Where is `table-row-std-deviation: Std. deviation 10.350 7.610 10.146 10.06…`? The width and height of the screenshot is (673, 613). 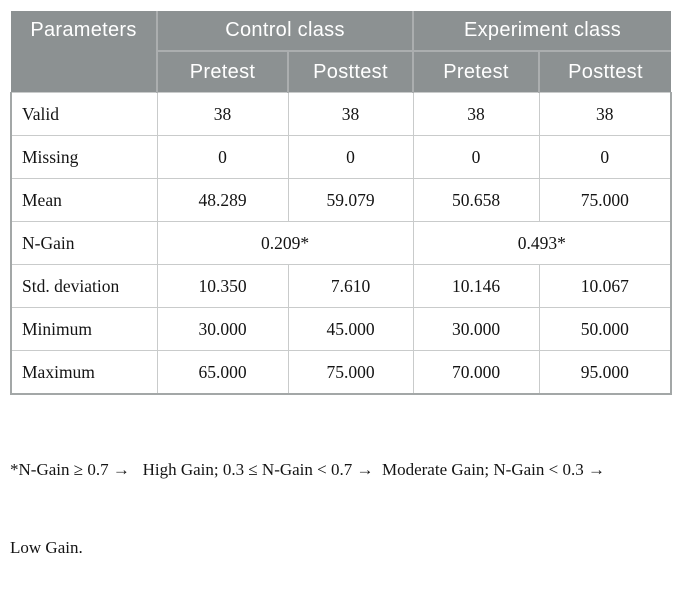 table-row-std-deviation: Std. deviation 10.350 7.610 10.146 10.06… is located at coordinates (341, 286).